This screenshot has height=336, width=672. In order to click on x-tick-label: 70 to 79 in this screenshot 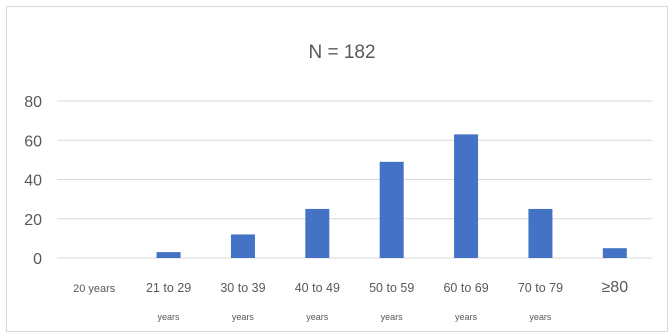, I will do `click(540, 288)`.